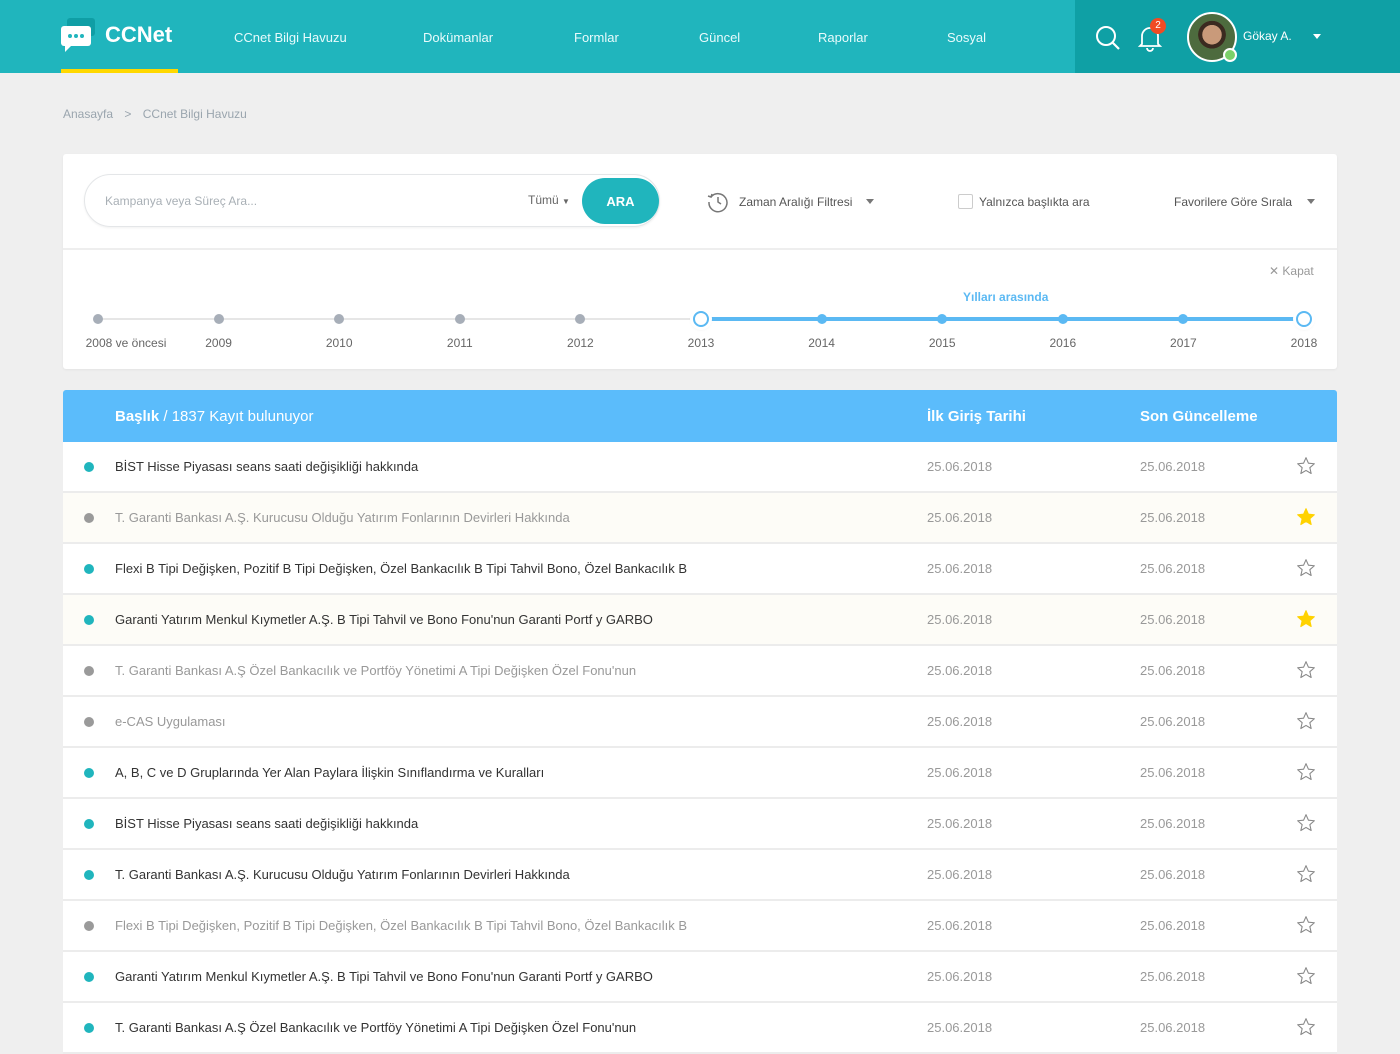 The width and height of the screenshot is (1400, 1054). What do you see at coordinates (1002, 319) in the screenshot?
I see `timeline-selected-range` at bounding box center [1002, 319].